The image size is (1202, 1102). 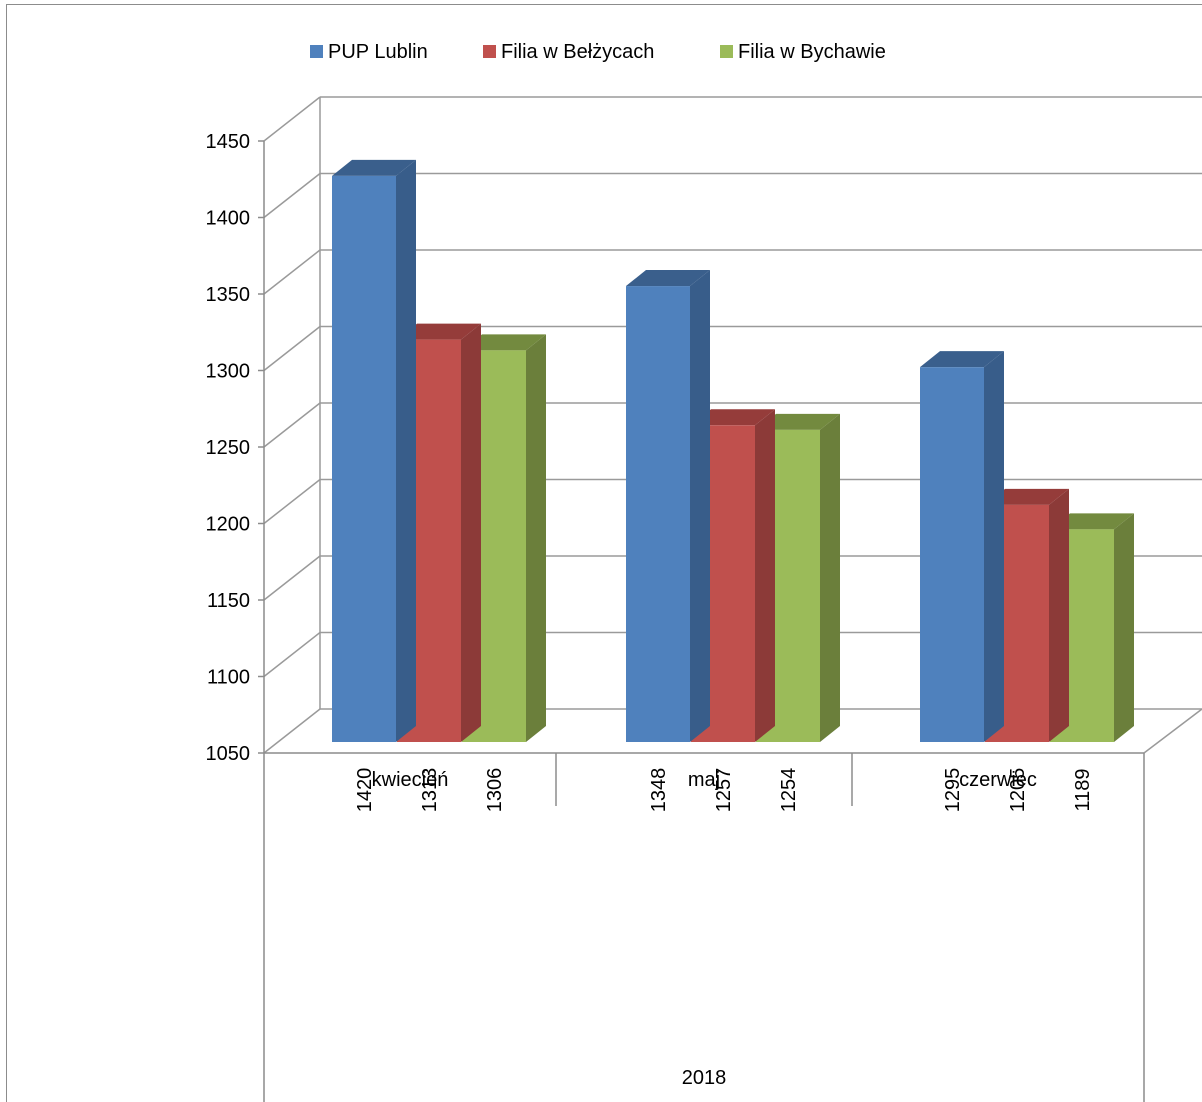 I want to click on y-tick-label: 1400, so click(x=228, y=219).